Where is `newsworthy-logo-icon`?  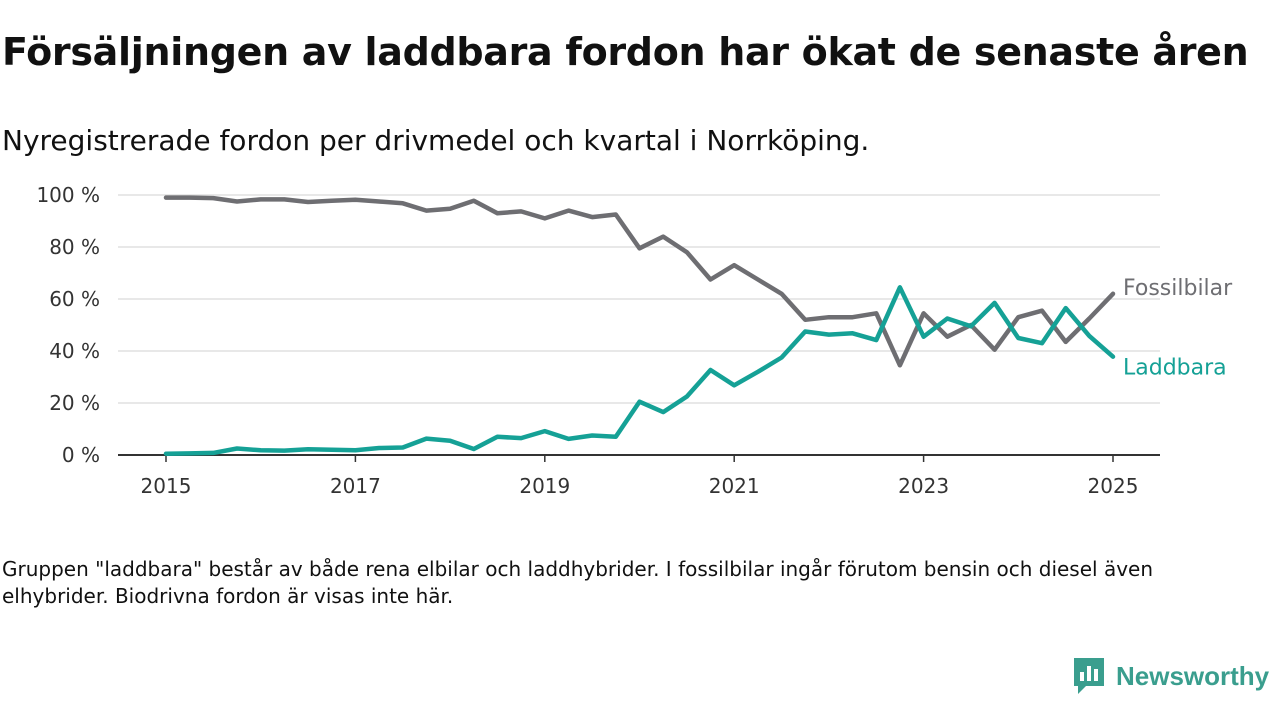
newsworthy-logo-icon is located at coordinates (1089, 676).